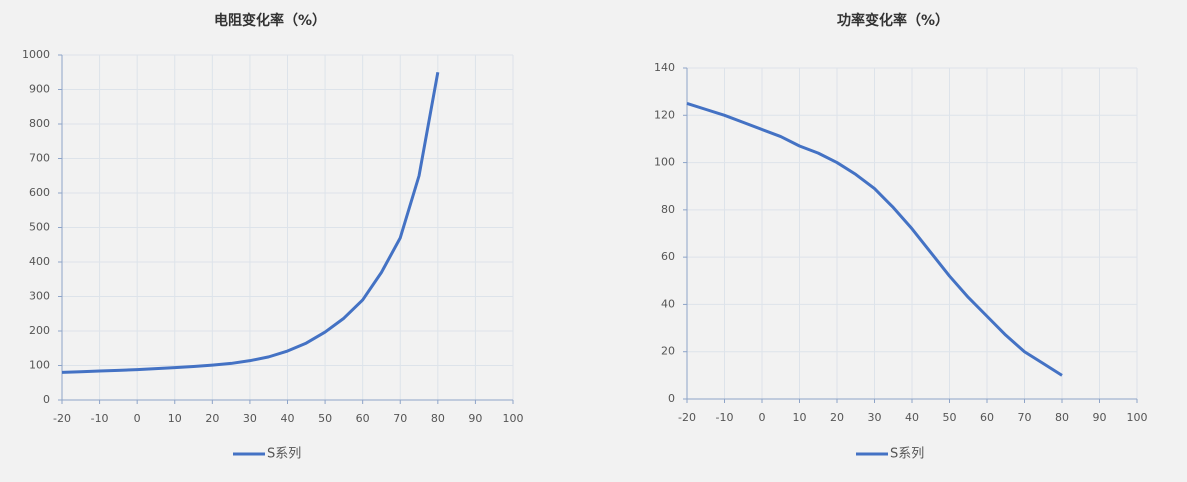 The image size is (1187, 482). I want to click on y-tick-label: 300, so click(39, 296).